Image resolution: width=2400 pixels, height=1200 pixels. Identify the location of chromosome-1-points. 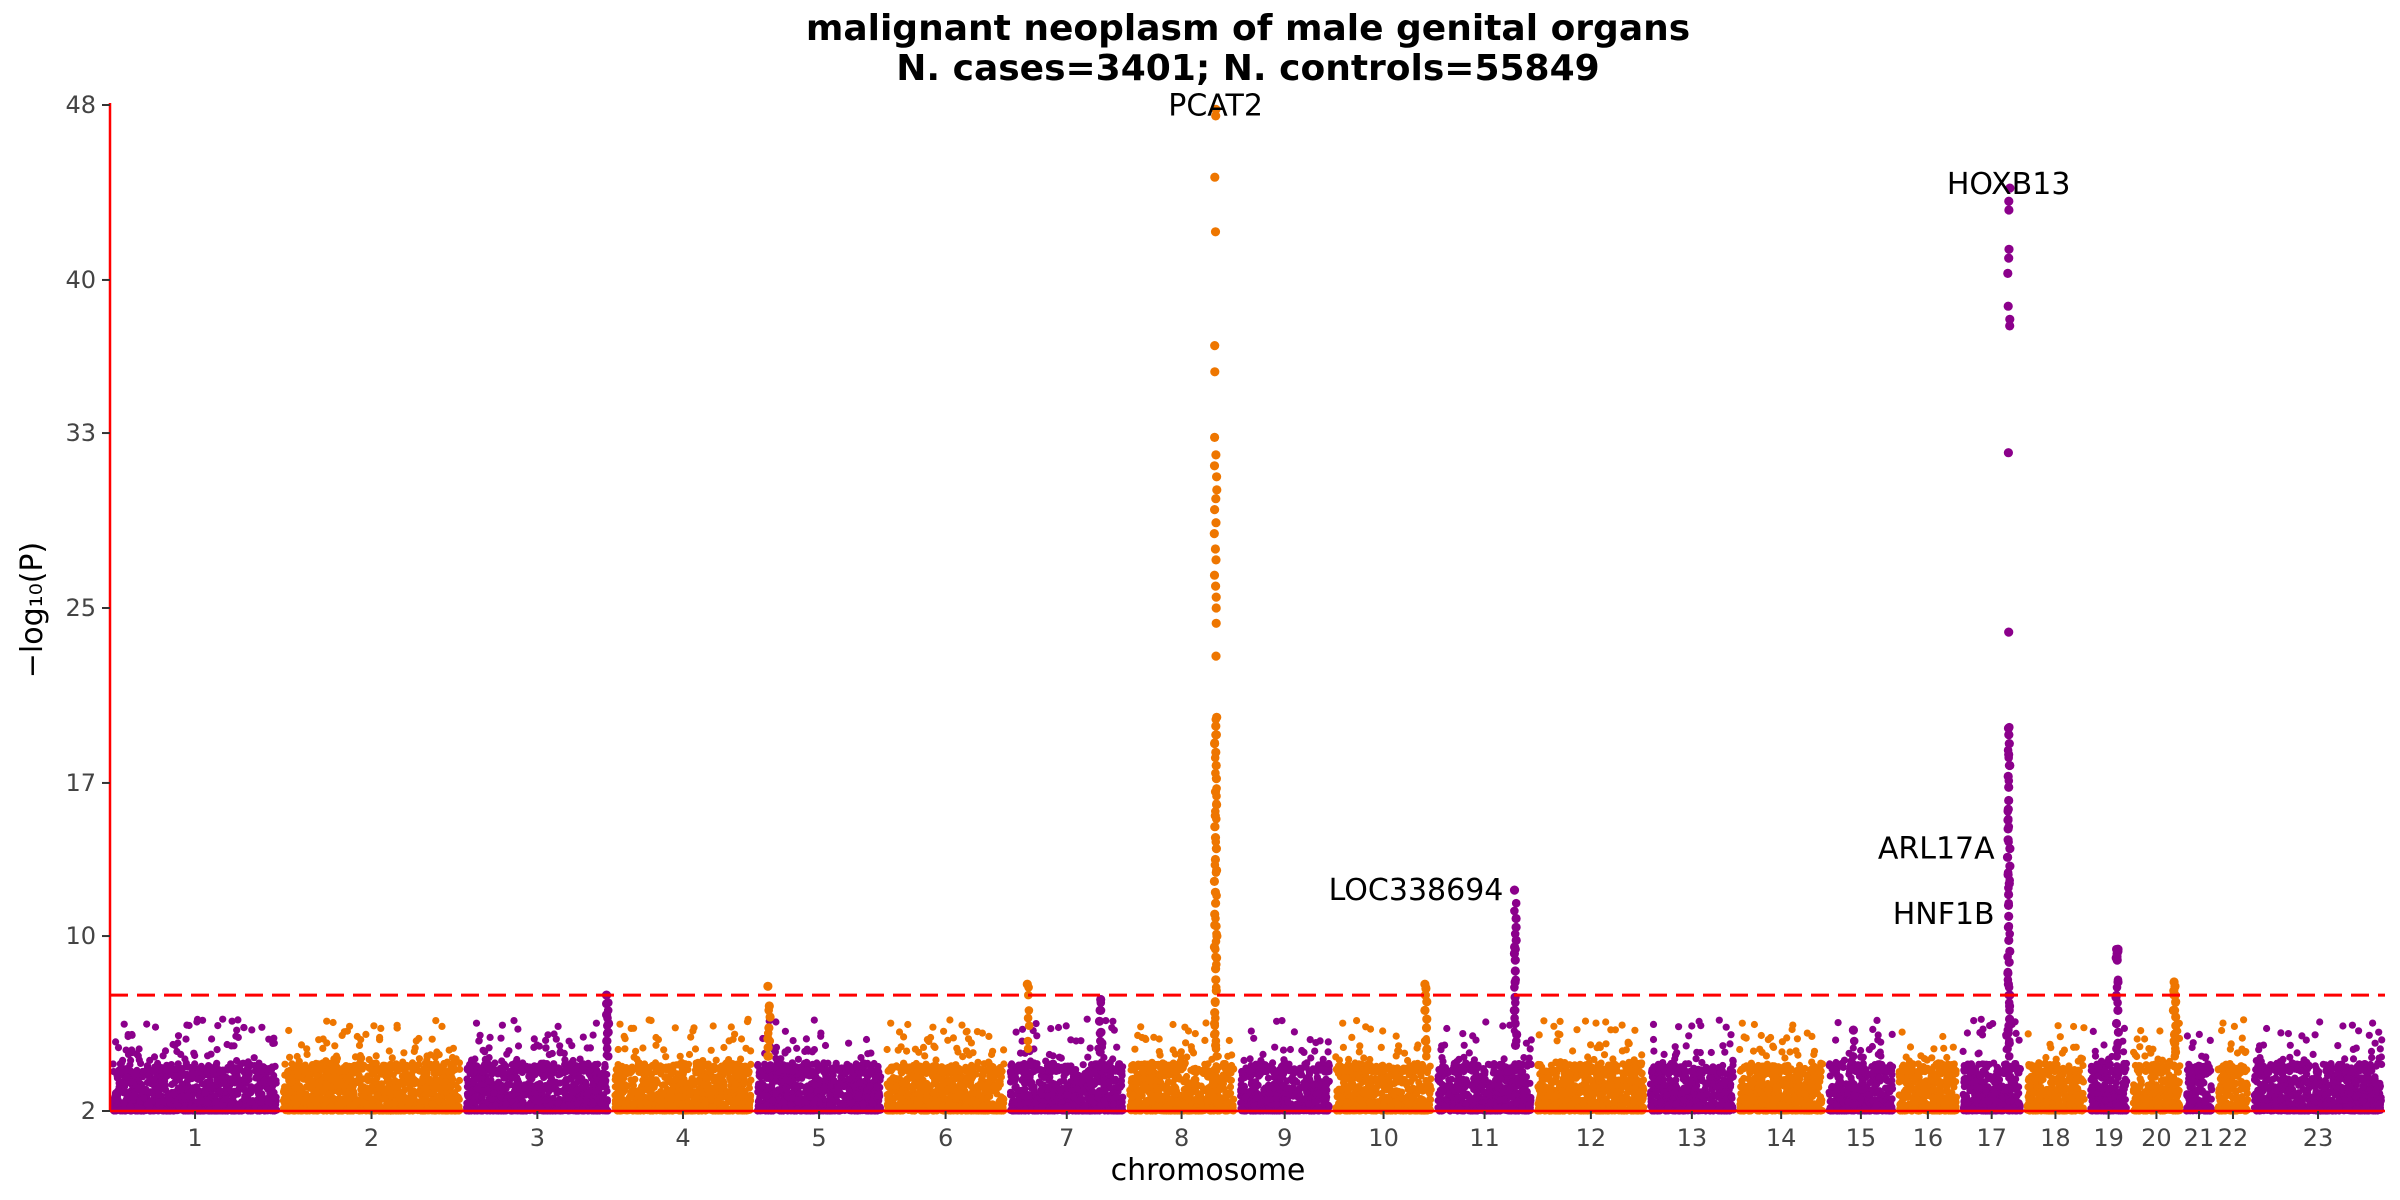
(195, 1065).